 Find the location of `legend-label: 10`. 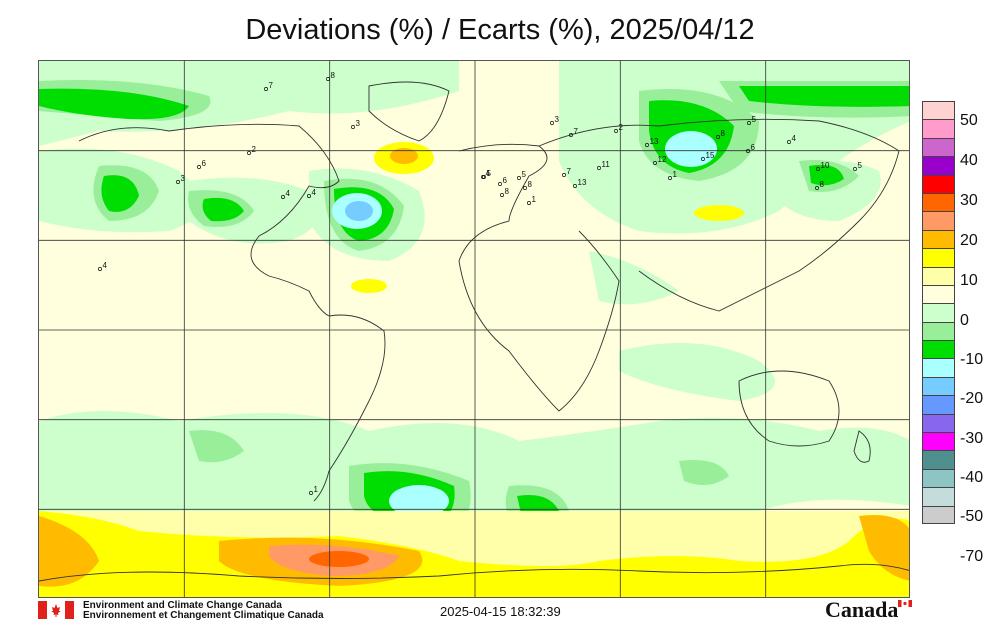

legend-label: 10 is located at coordinates (969, 280).